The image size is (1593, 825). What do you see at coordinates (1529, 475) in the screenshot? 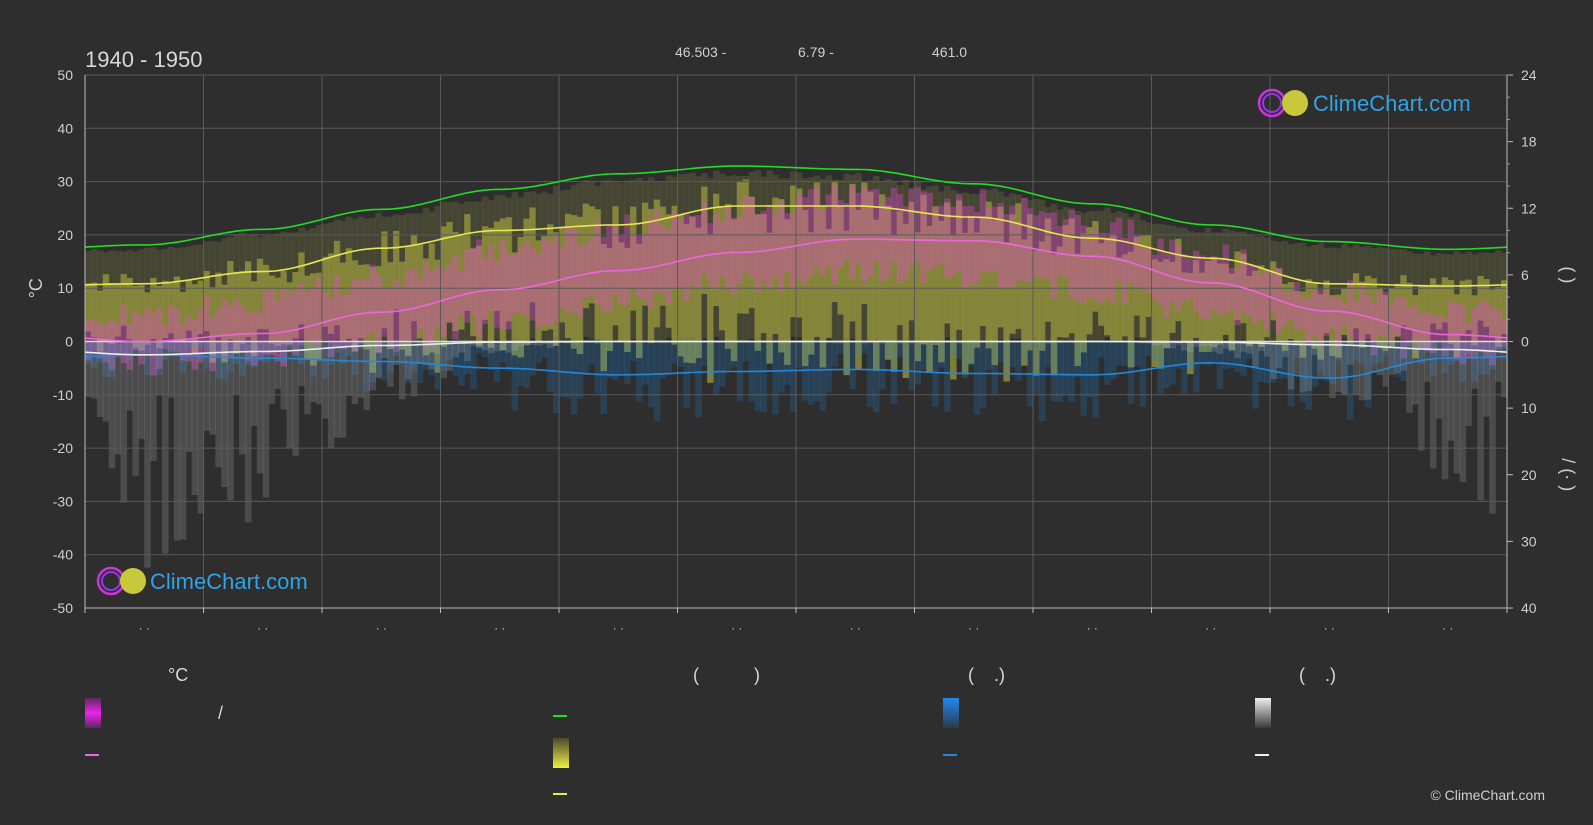
I see `y-right-bottom-tick-label: 20` at bounding box center [1529, 475].